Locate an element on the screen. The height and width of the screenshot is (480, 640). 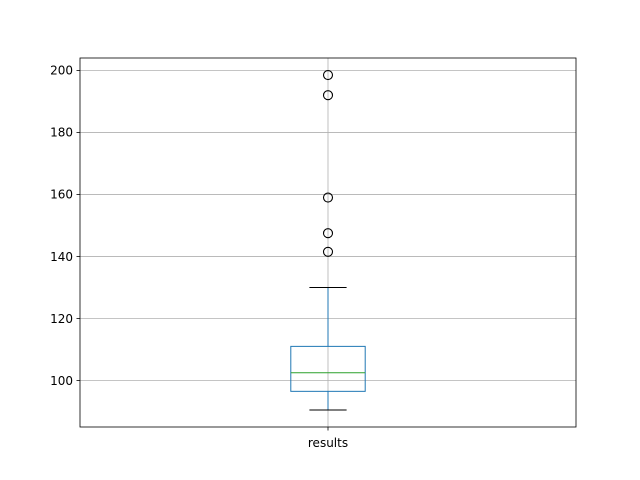
x-axis: results is located at coordinates (328, 438).